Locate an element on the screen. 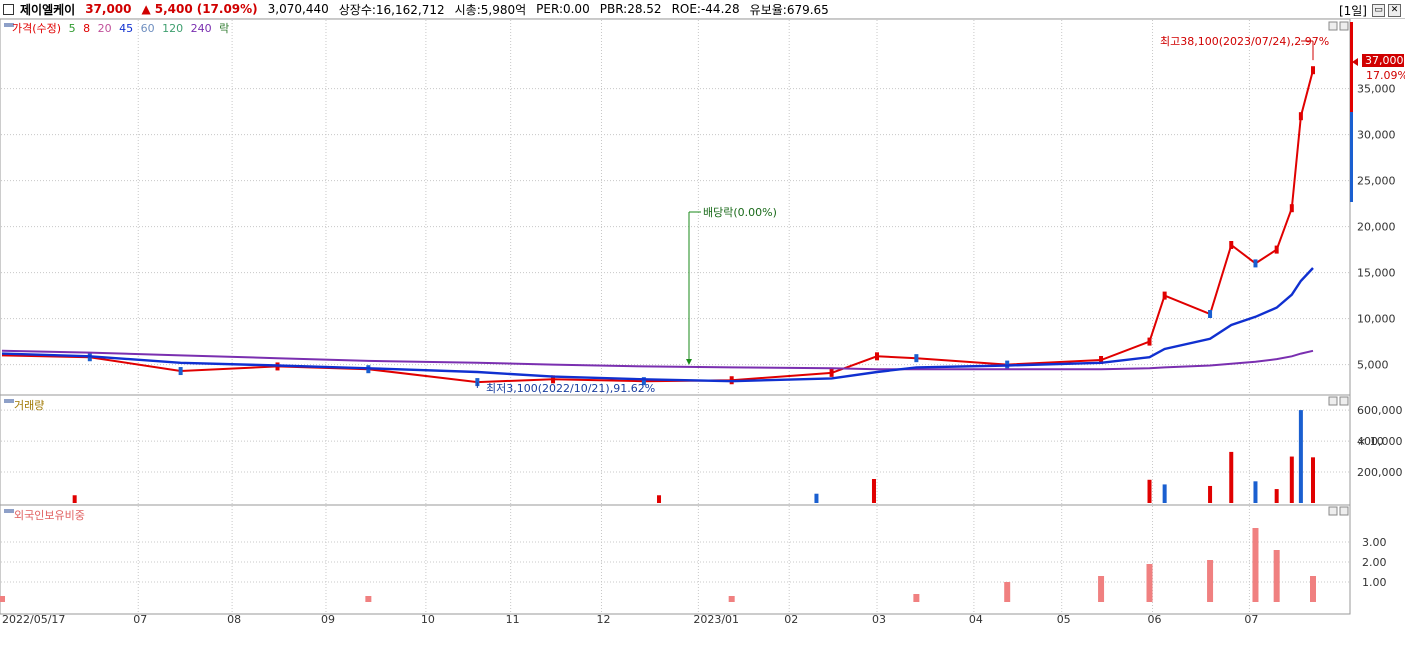 This screenshot has width=1405, height=648. dividend-annotation: 배당락(0.00%) is located at coordinates (740, 212).